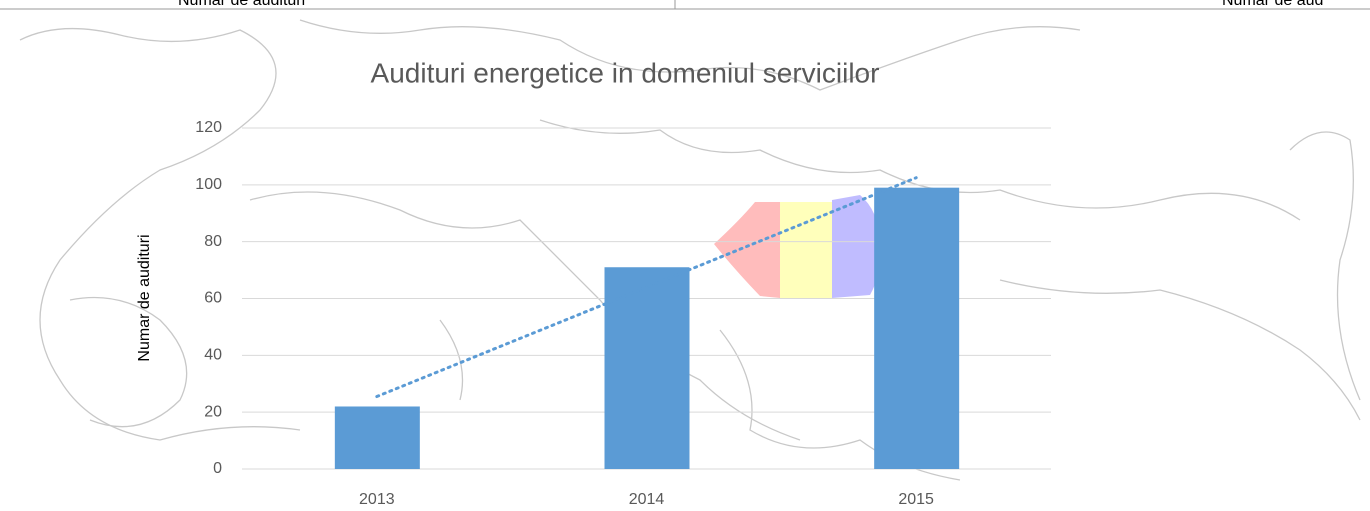 The image size is (1370, 511). What do you see at coordinates (747, 250) in the screenshot?
I see `flag-red` at bounding box center [747, 250].